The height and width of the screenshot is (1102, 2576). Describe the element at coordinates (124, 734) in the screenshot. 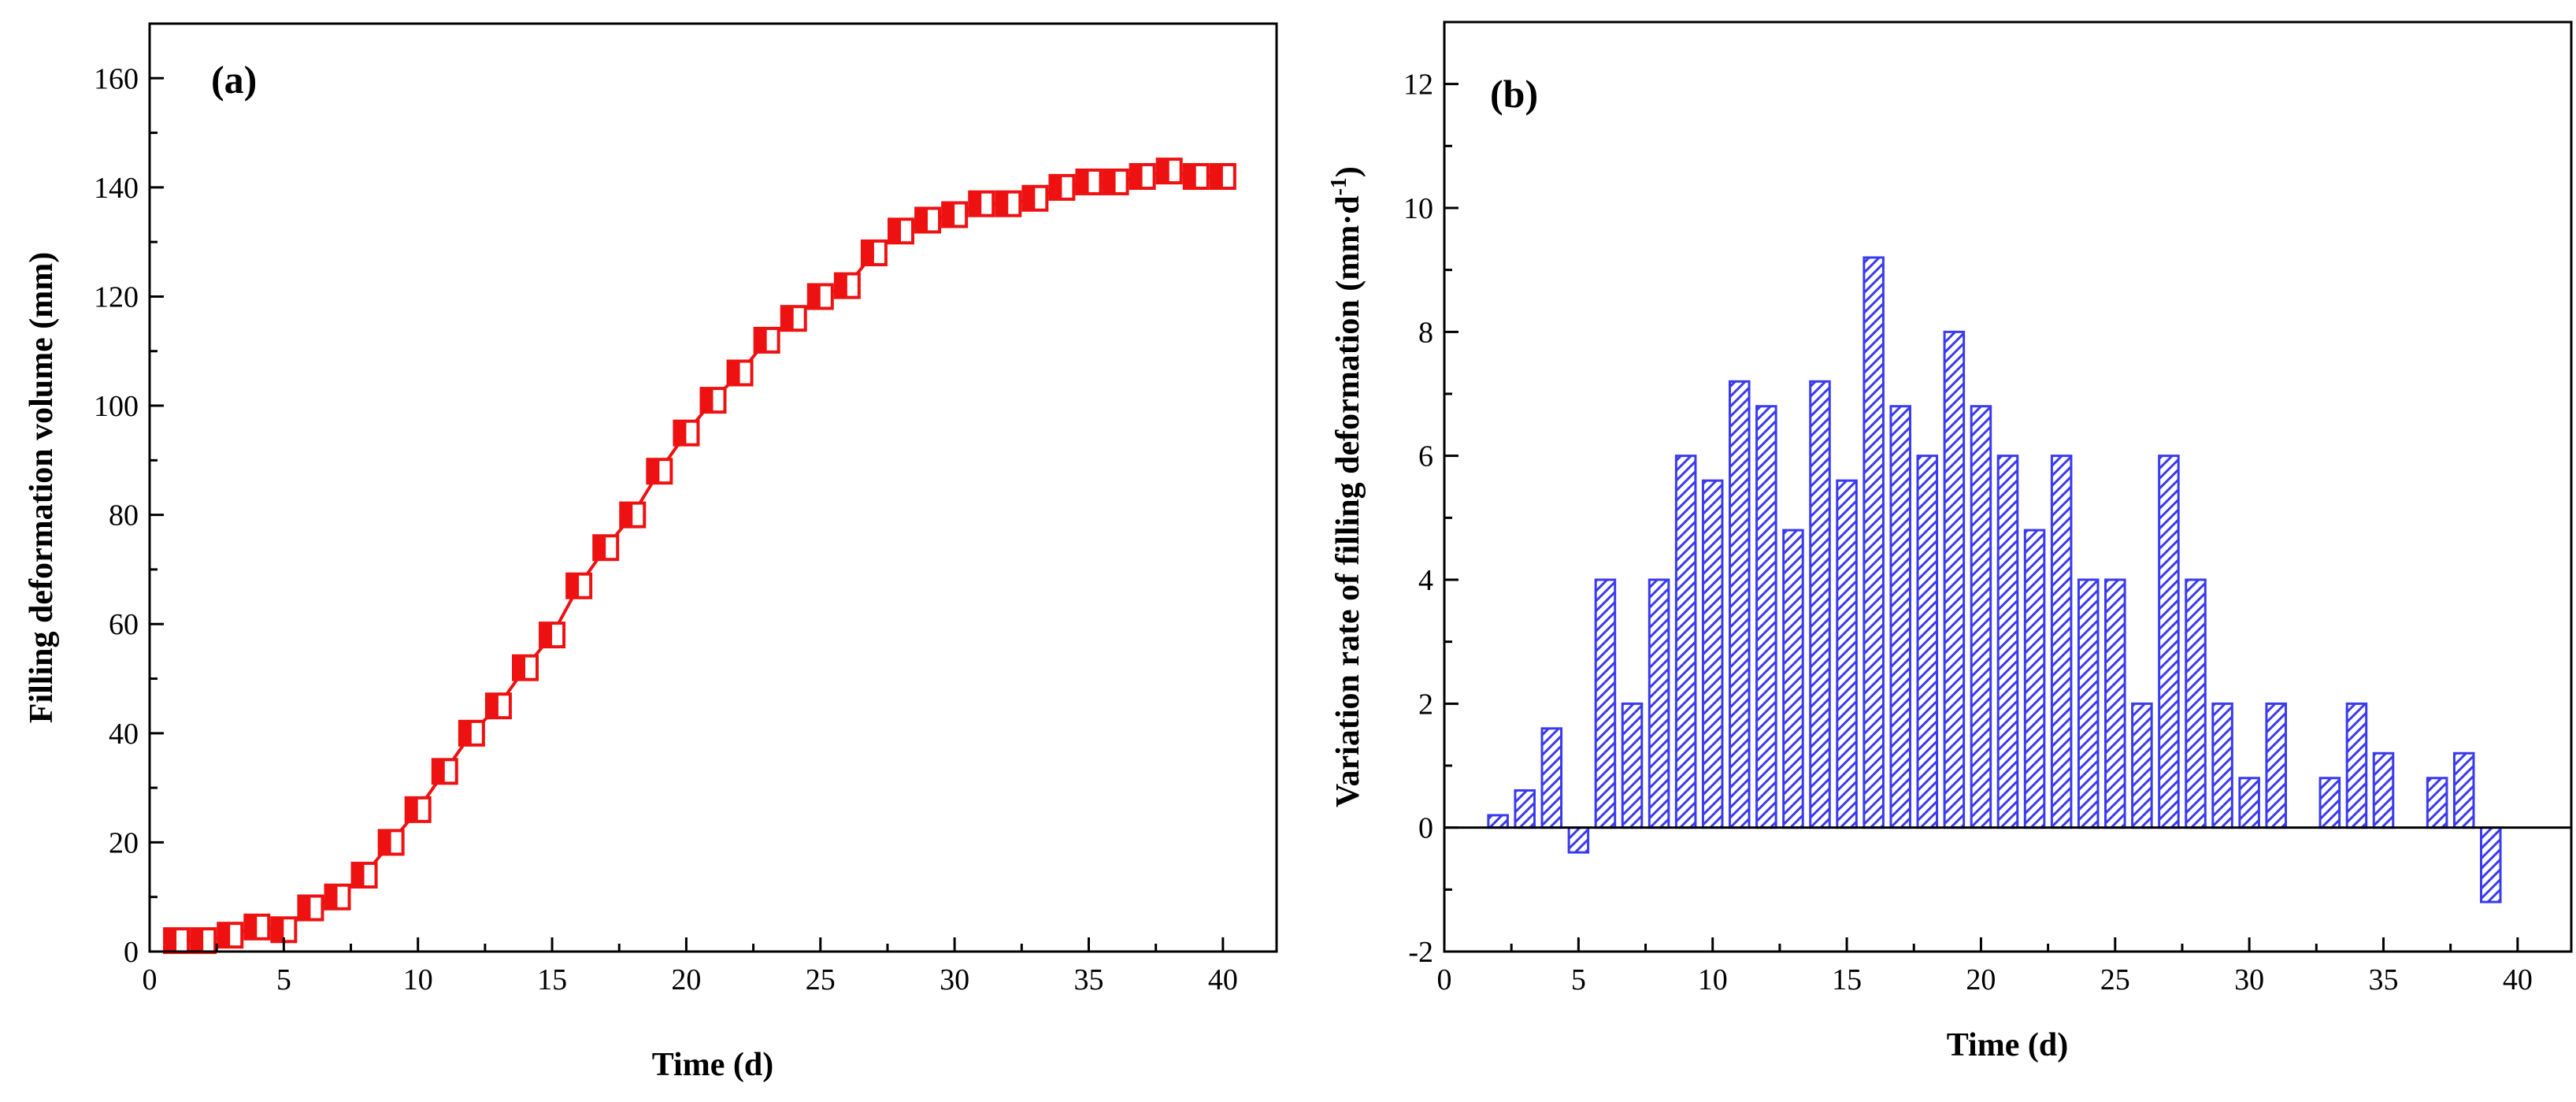

I see `chart-a-y-tick-label: 40` at that location.